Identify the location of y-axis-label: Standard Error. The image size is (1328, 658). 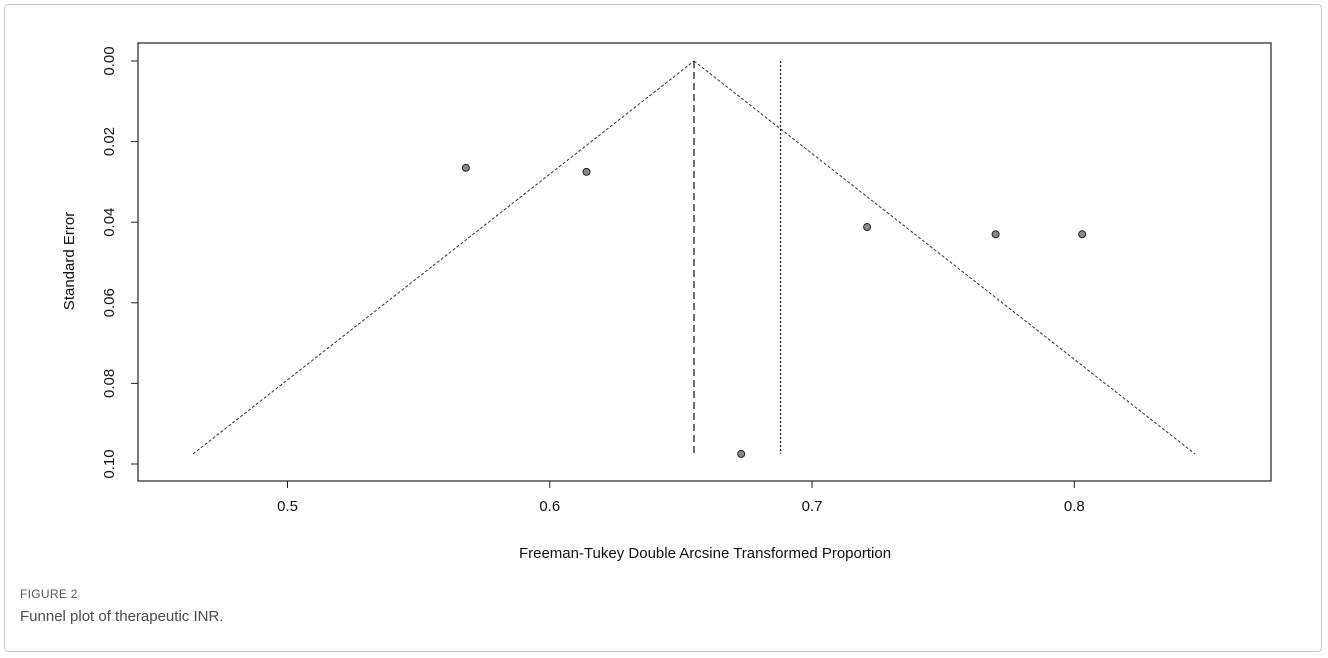
(69, 261).